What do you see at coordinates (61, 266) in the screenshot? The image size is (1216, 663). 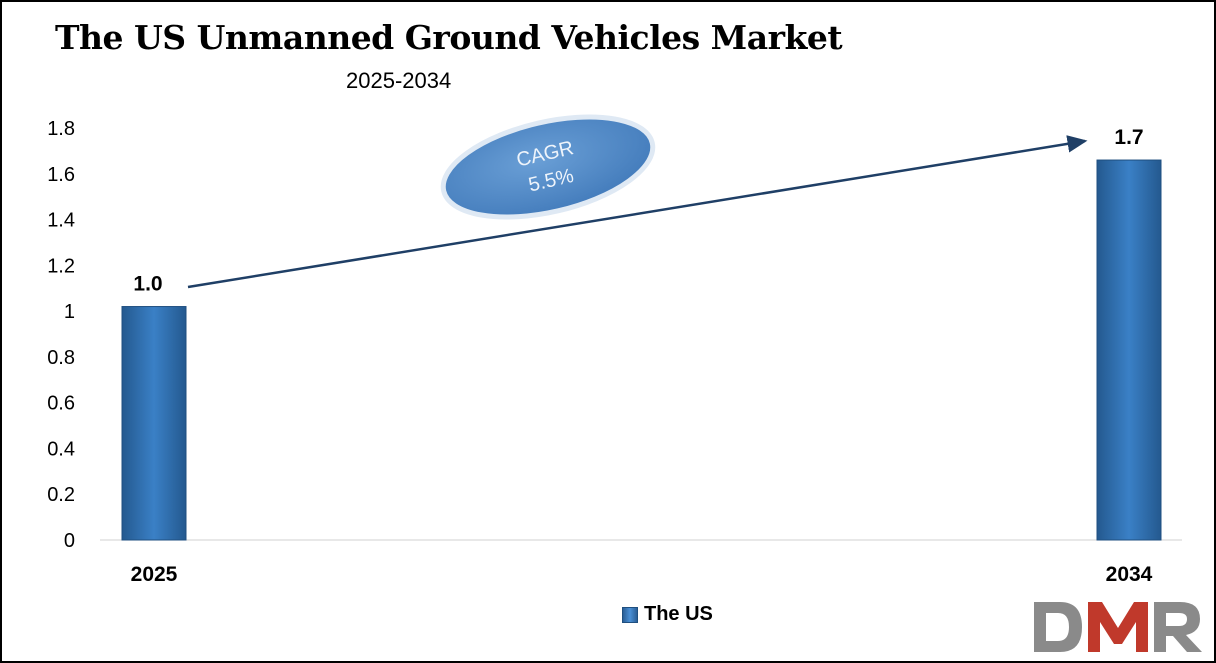 I see `y-tick-label: 1.2` at bounding box center [61, 266].